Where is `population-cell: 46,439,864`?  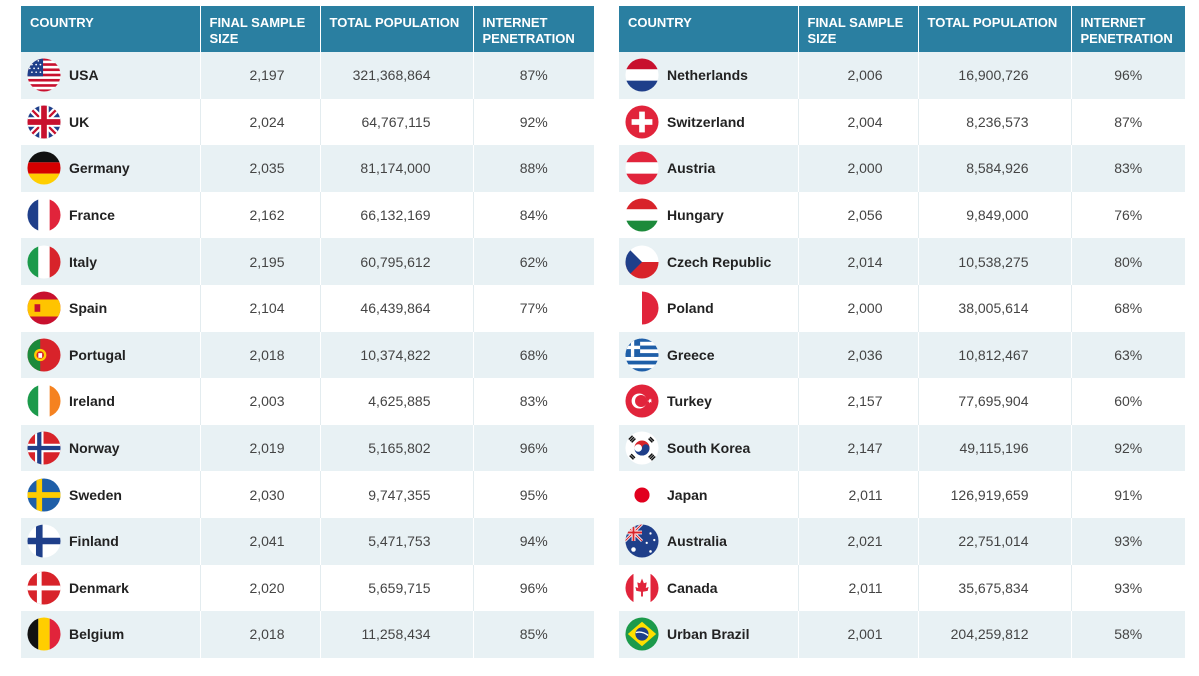
population-cell: 46,439,864 is located at coordinates (397, 308).